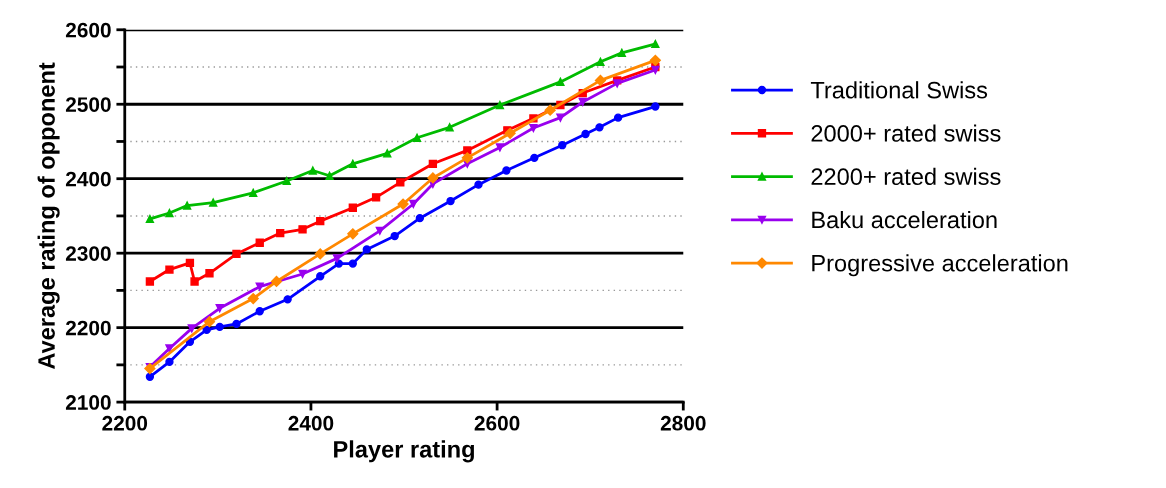 The width and height of the screenshot is (1166, 488). I want to click on x-axis-title: Player rating, so click(404, 451).